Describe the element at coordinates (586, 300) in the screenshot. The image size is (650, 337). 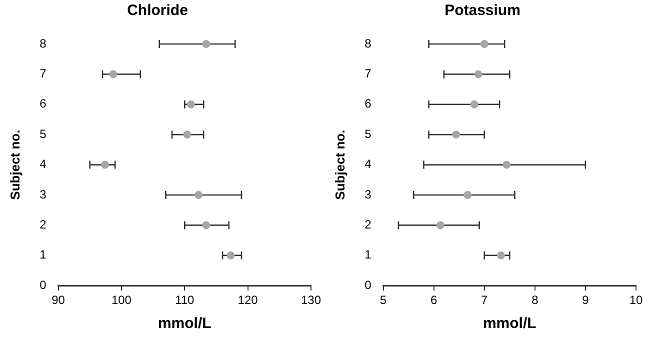
I see `x-tick-label: 9` at that location.